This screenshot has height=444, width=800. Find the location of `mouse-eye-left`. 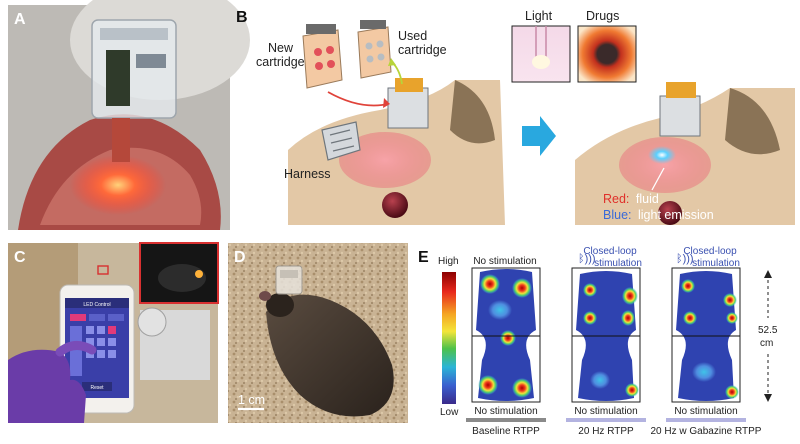

mouse-eye-left is located at coordinates (395, 205).